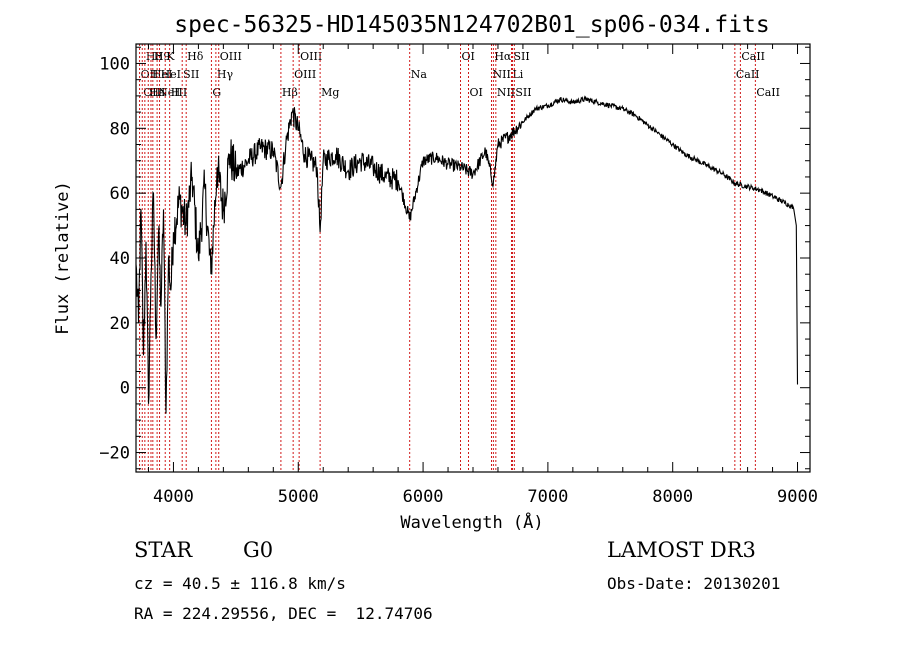  What do you see at coordinates (283, 613) in the screenshot?
I see `coordinates: RA = 224.29556, DEC = 12.74706` at bounding box center [283, 613].